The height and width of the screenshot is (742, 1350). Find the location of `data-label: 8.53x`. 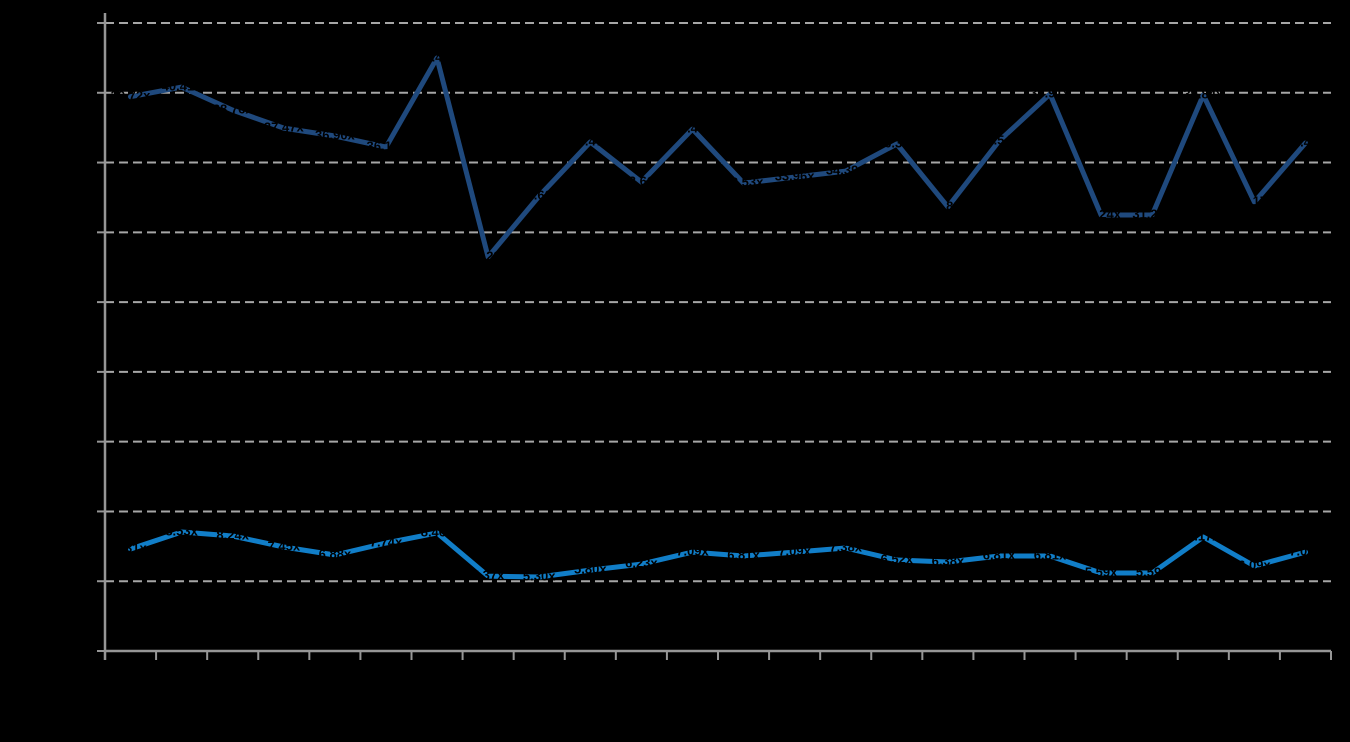

data-label: 8.53x is located at coordinates (181, 530).